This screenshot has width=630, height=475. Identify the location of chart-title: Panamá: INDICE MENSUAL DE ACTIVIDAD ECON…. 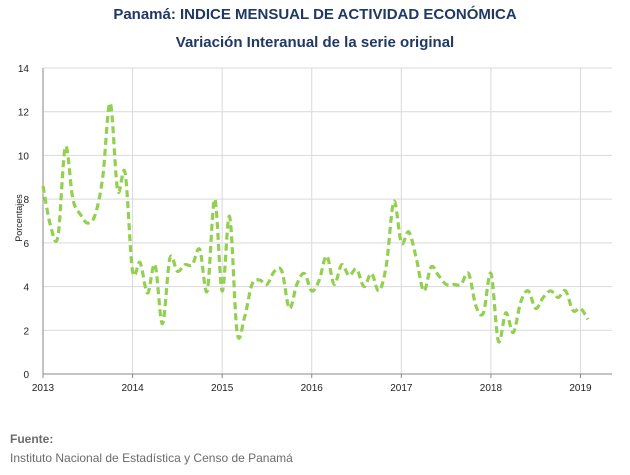
(315, 14).